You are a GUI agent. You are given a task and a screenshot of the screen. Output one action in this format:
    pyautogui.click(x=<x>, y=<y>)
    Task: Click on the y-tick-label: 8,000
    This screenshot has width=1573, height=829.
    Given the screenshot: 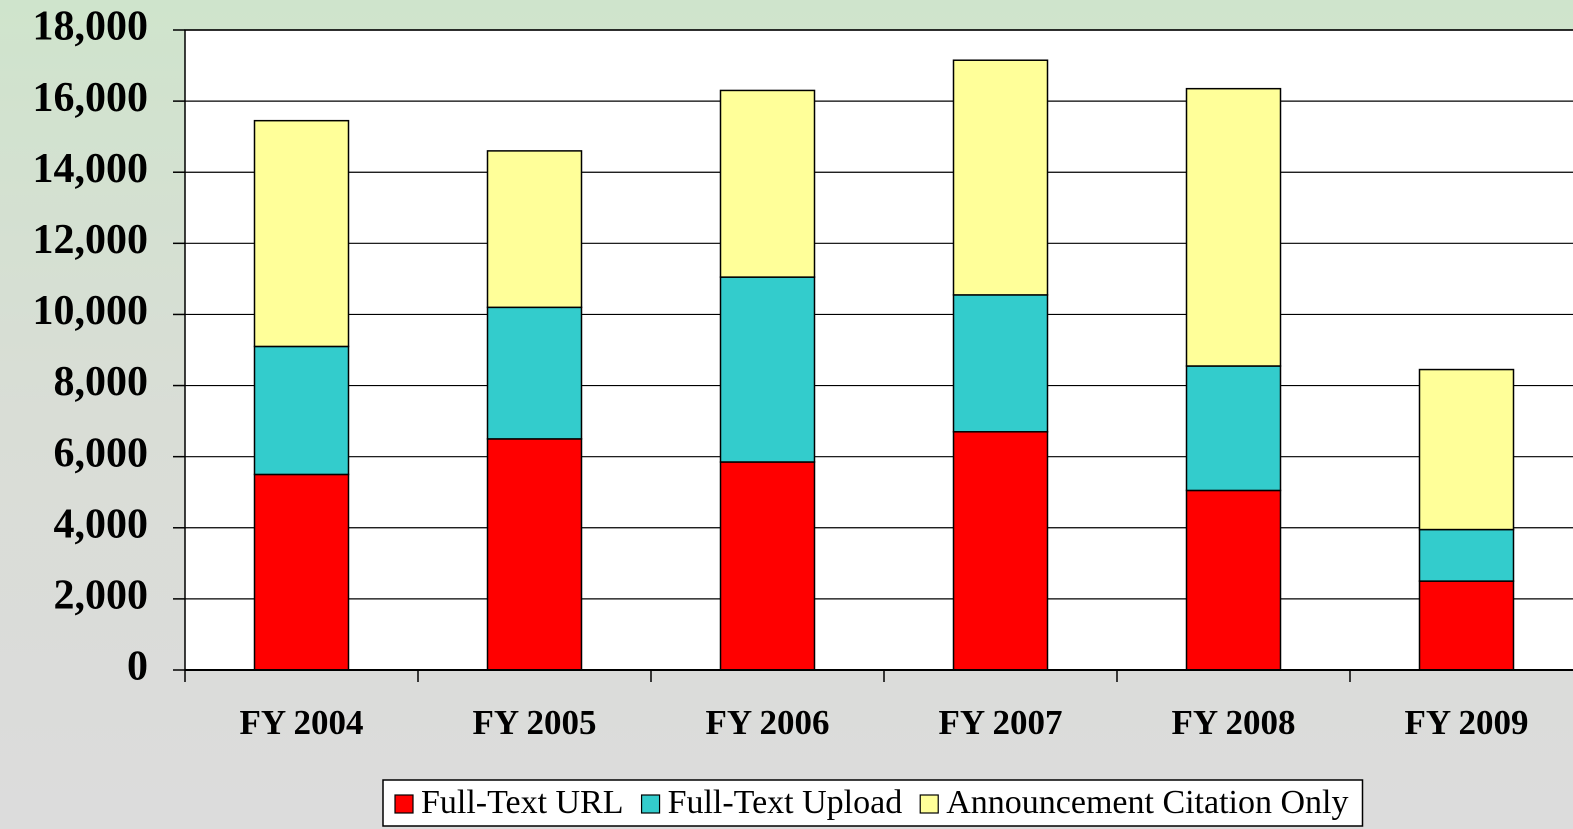 What is the action you would take?
    pyautogui.click(x=101, y=382)
    